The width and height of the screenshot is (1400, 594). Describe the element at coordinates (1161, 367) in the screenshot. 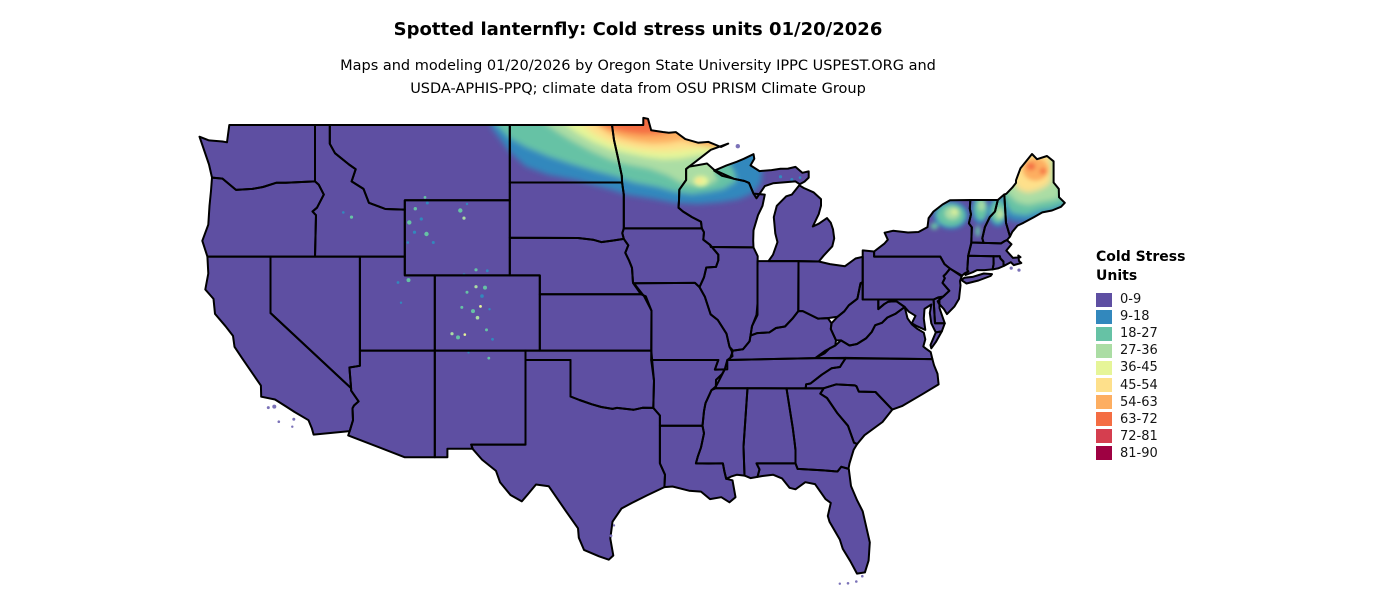

I see `legend-item: 36-45` at that location.